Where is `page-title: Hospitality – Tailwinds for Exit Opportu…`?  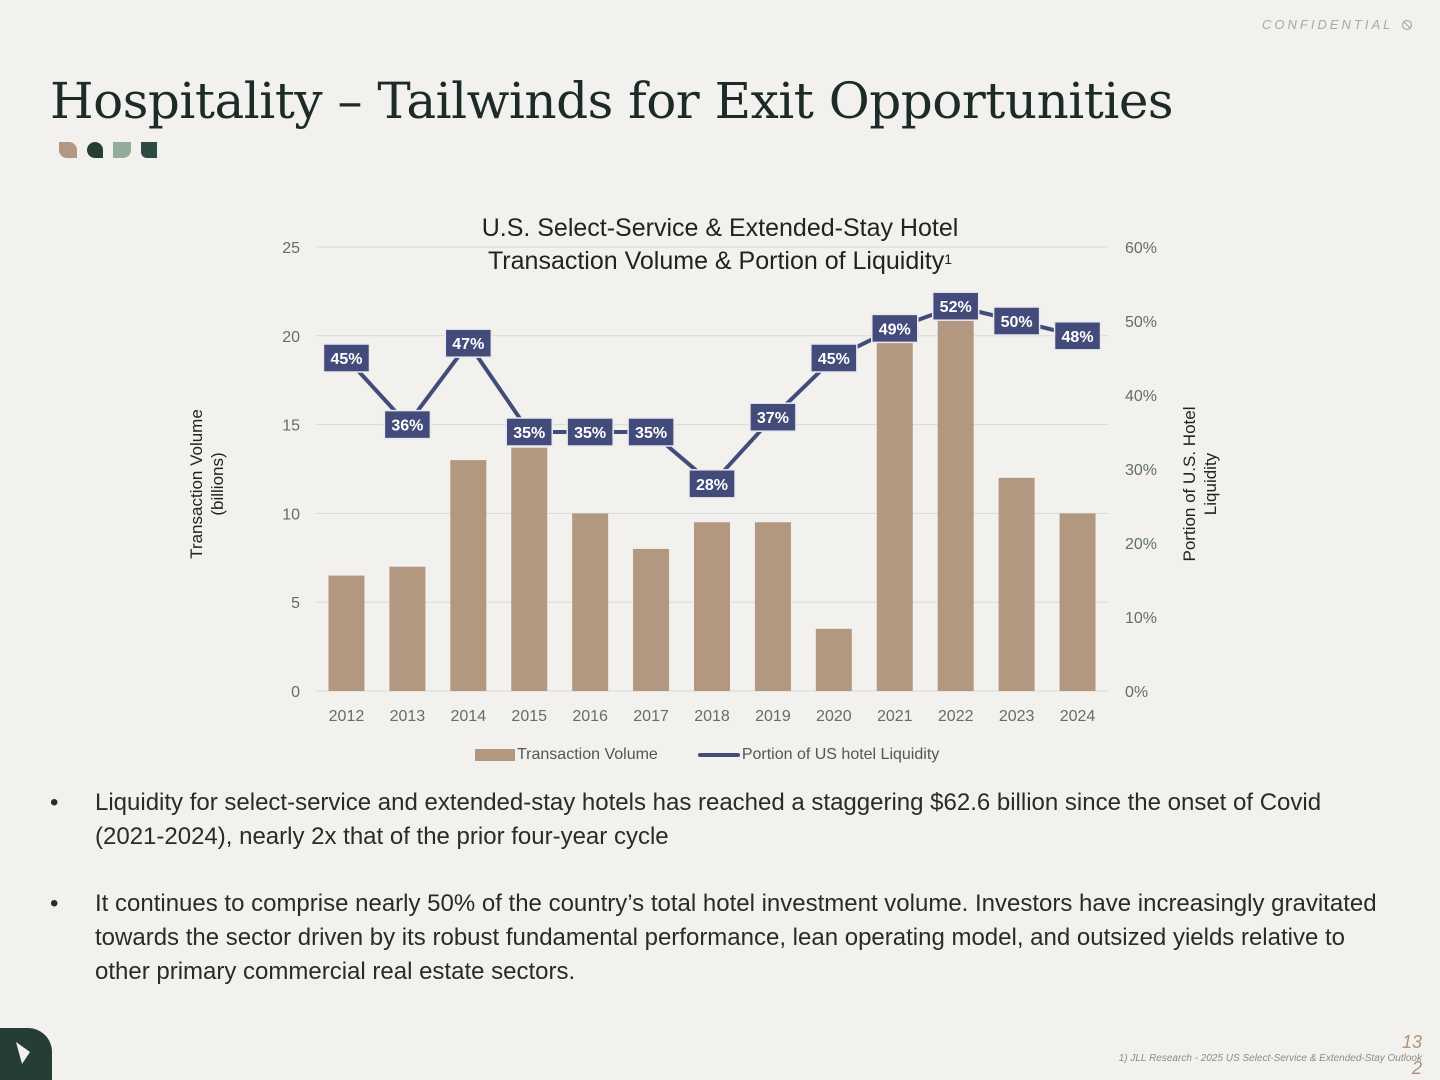
page-title: Hospitality – Tailwinds for Exit Opportu… is located at coordinates (612, 101).